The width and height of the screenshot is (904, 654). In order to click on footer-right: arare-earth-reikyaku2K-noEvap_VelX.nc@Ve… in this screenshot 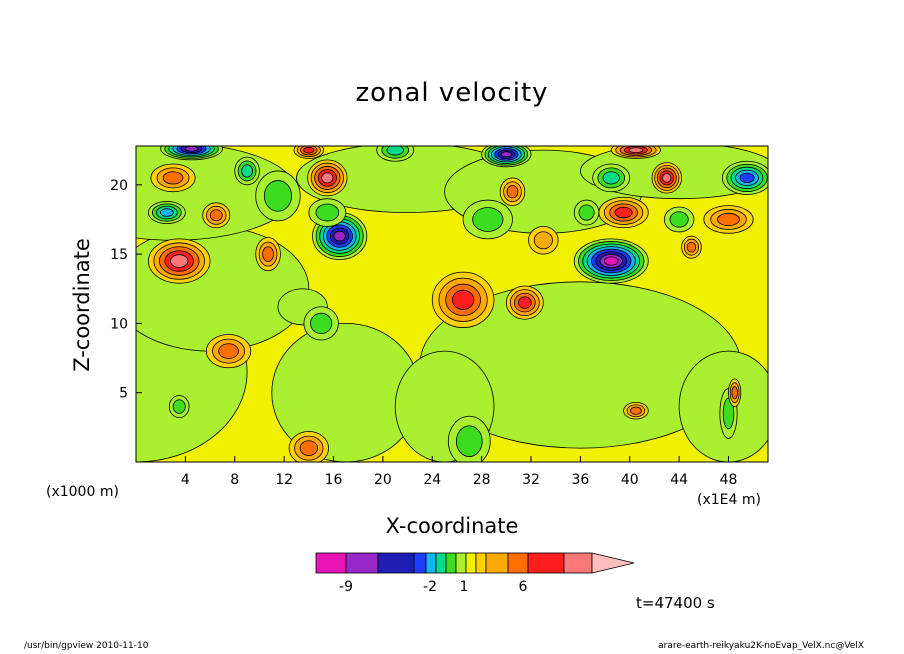, I will do `click(761, 646)`.